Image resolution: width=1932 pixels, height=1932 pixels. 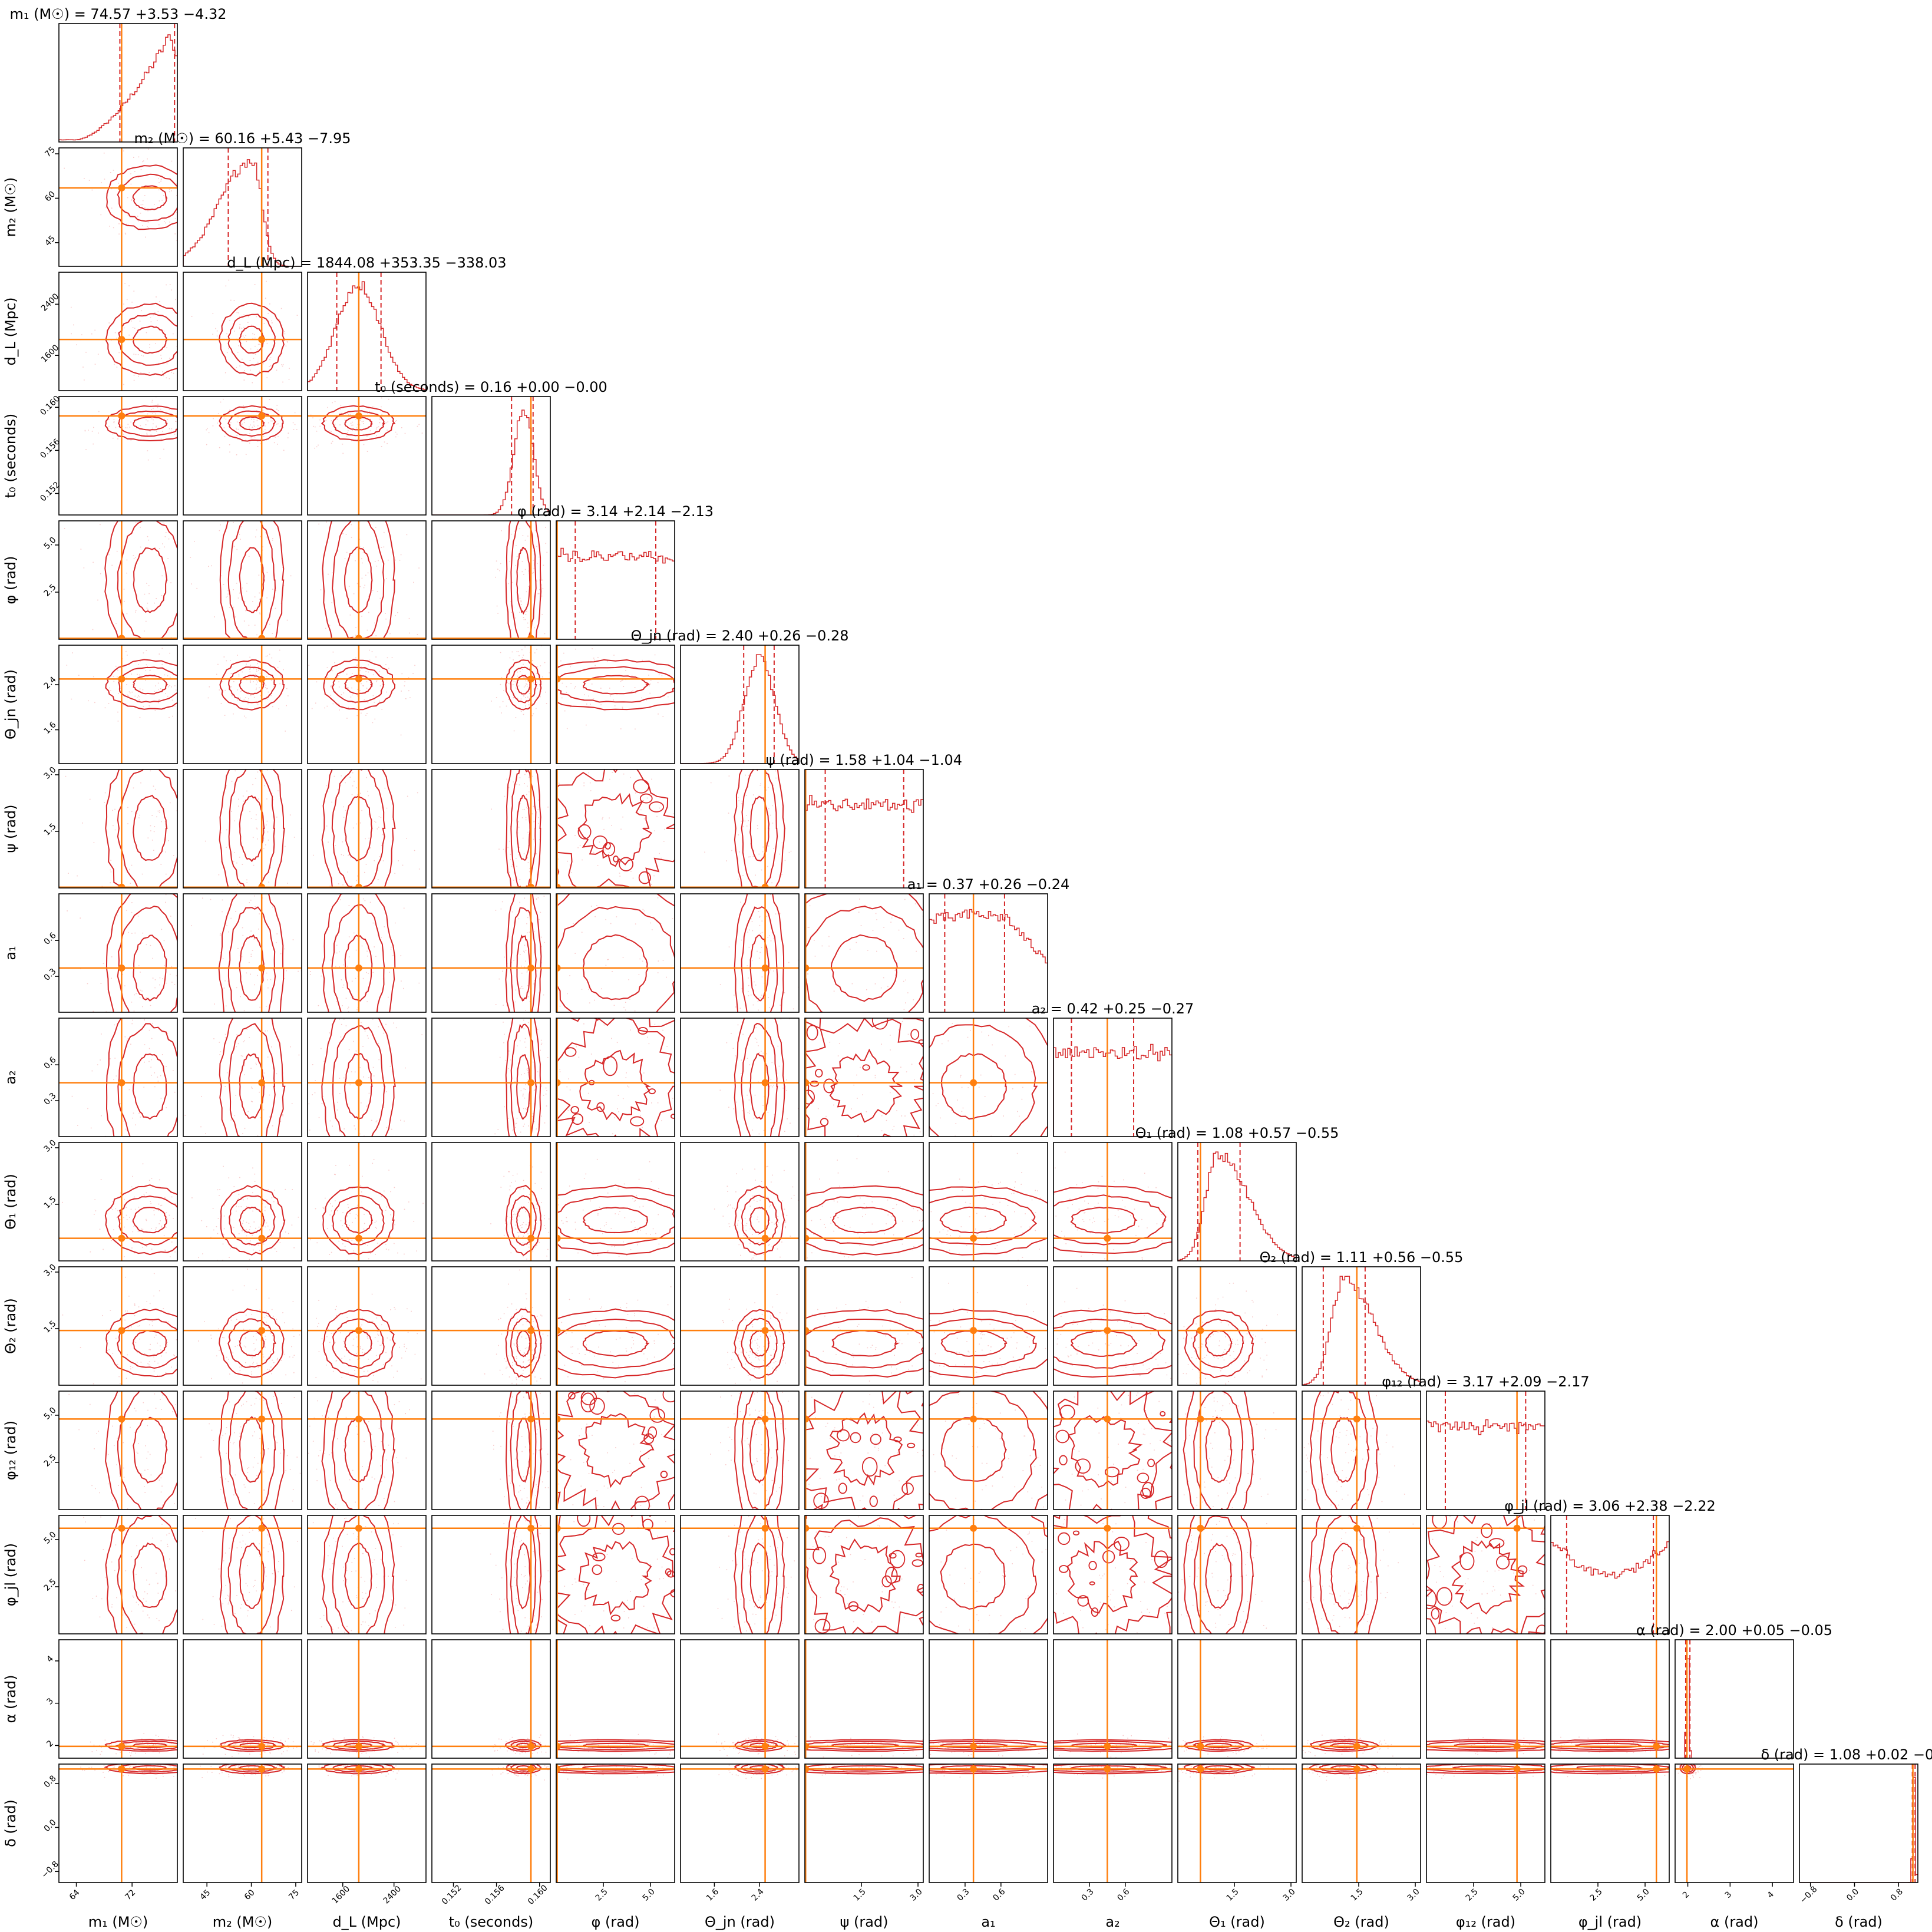 I want to click on scatter-panel-7-0: 0.3 0.6 a₁, so click(x=90, y=953).